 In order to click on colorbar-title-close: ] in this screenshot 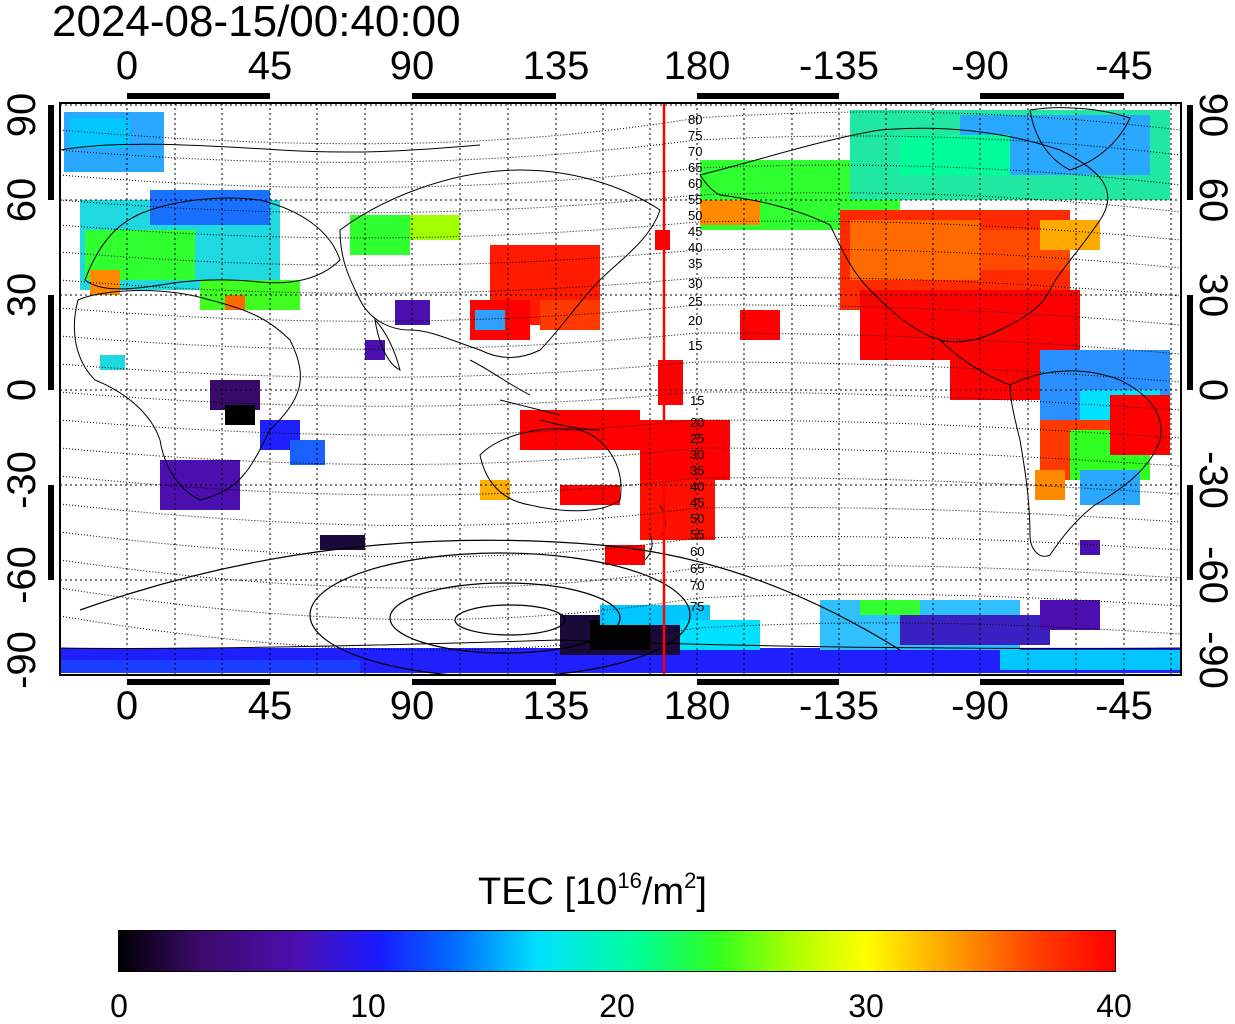, I will do `click(701, 892)`.